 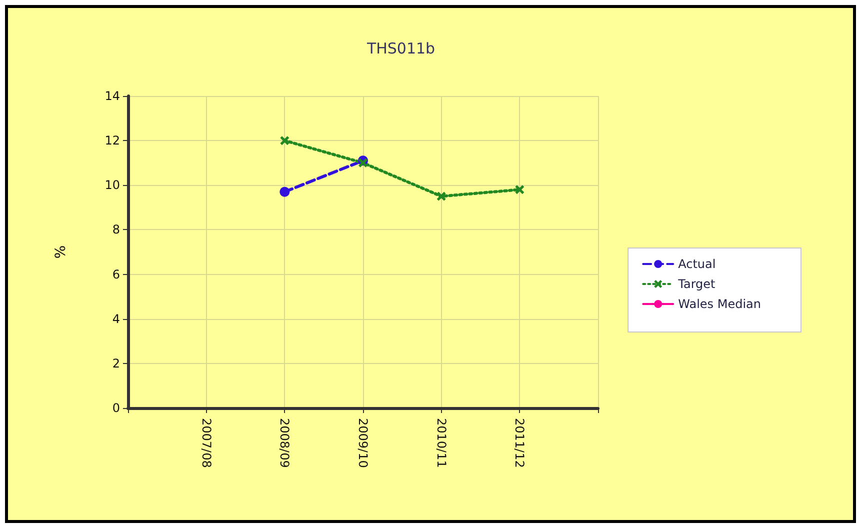 What do you see at coordinates (61, 252) in the screenshot?
I see `y-axis-title: %` at bounding box center [61, 252].